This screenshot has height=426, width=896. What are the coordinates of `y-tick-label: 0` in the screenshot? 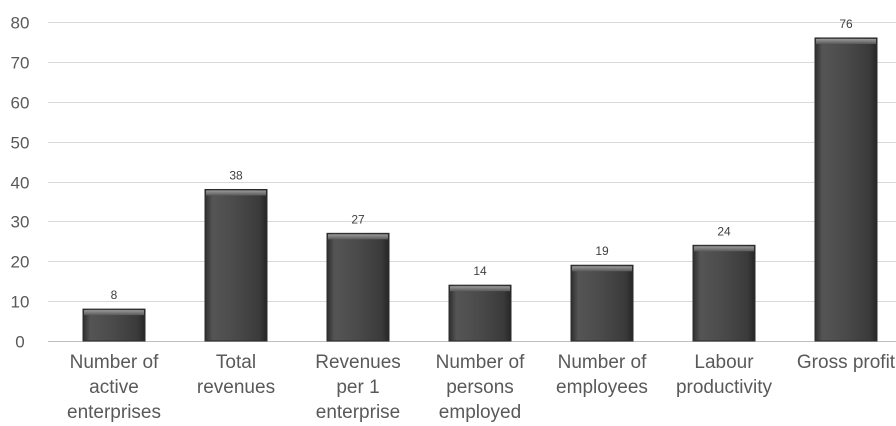 It's located at (19, 342).